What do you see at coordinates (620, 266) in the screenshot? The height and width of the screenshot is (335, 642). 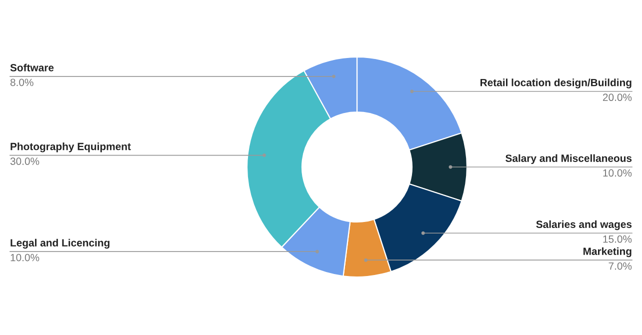 I see `data-label: 7.0%` at bounding box center [620, 266].